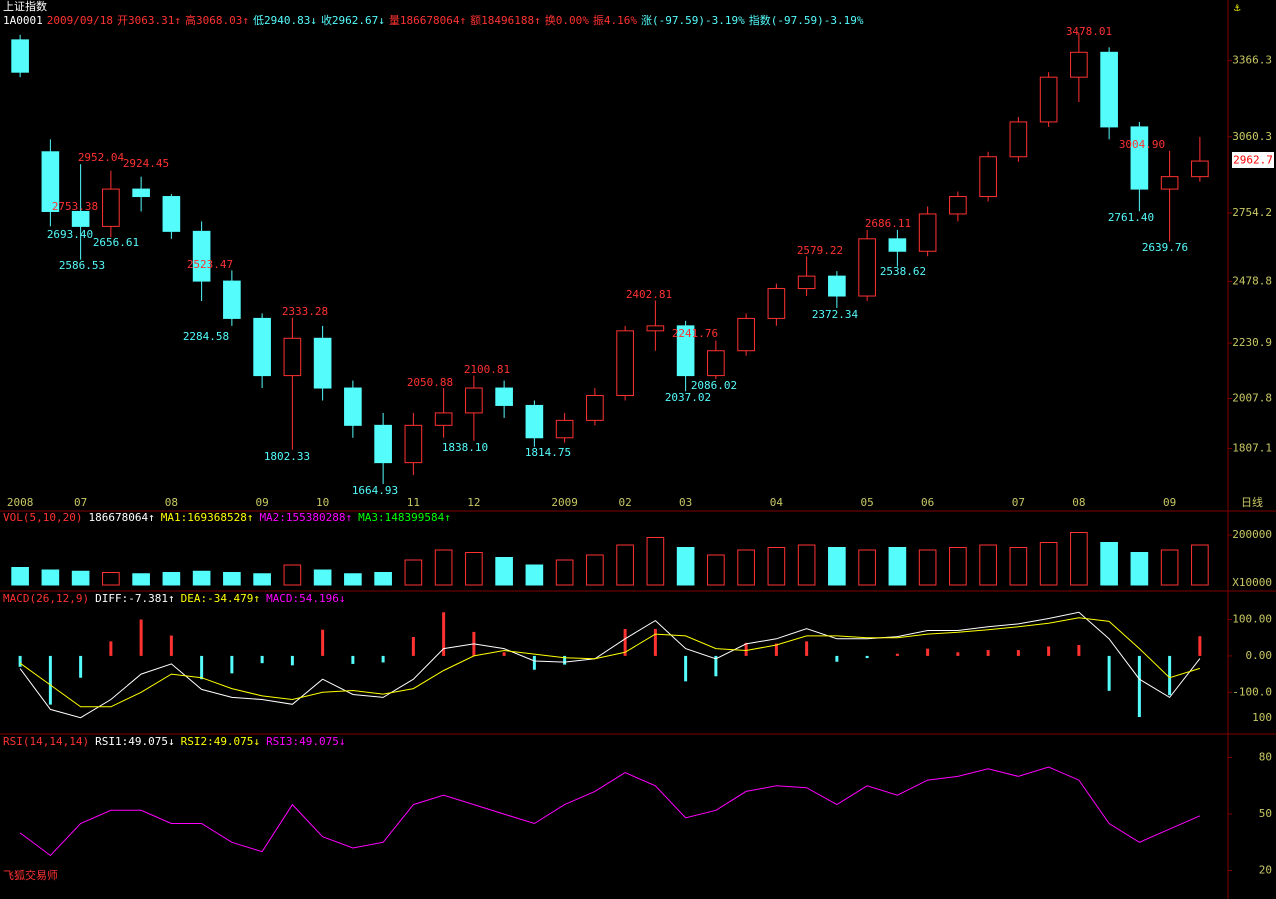 The image size is (1276, 899). Describe the element at coordinates (1252, 398) in the screenshot. I see `y-tick-label: 2007.8` at that location.